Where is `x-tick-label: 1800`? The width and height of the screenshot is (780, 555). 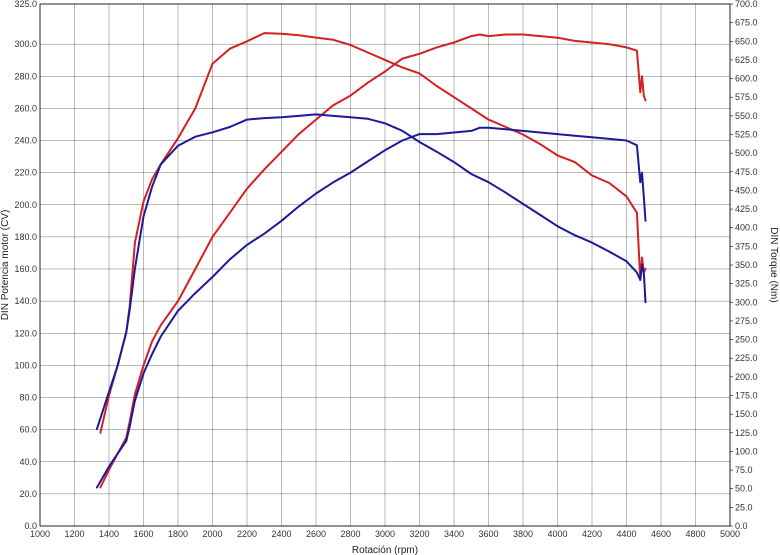
x-tick-label: 1800 is located at coordinates (178, 534).